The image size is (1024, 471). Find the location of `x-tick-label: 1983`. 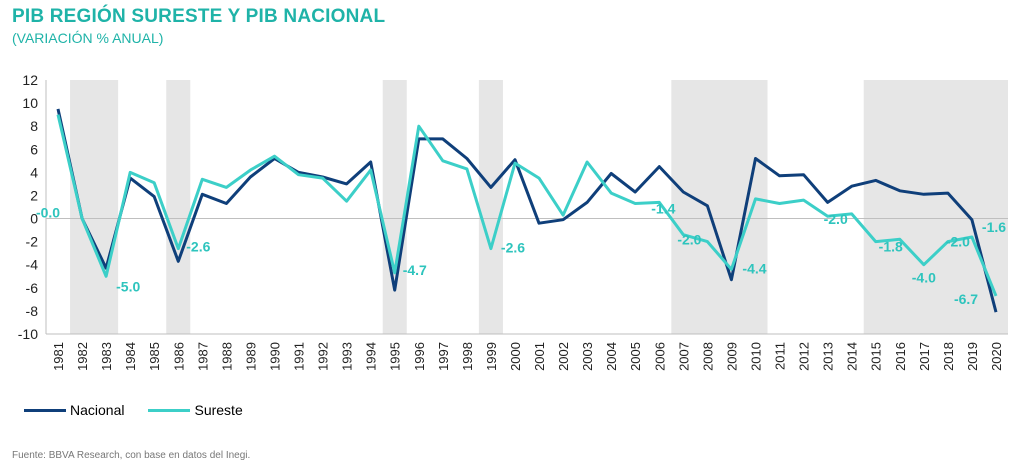

x-tick-label: 1983 is located at coordinates (106, 356).